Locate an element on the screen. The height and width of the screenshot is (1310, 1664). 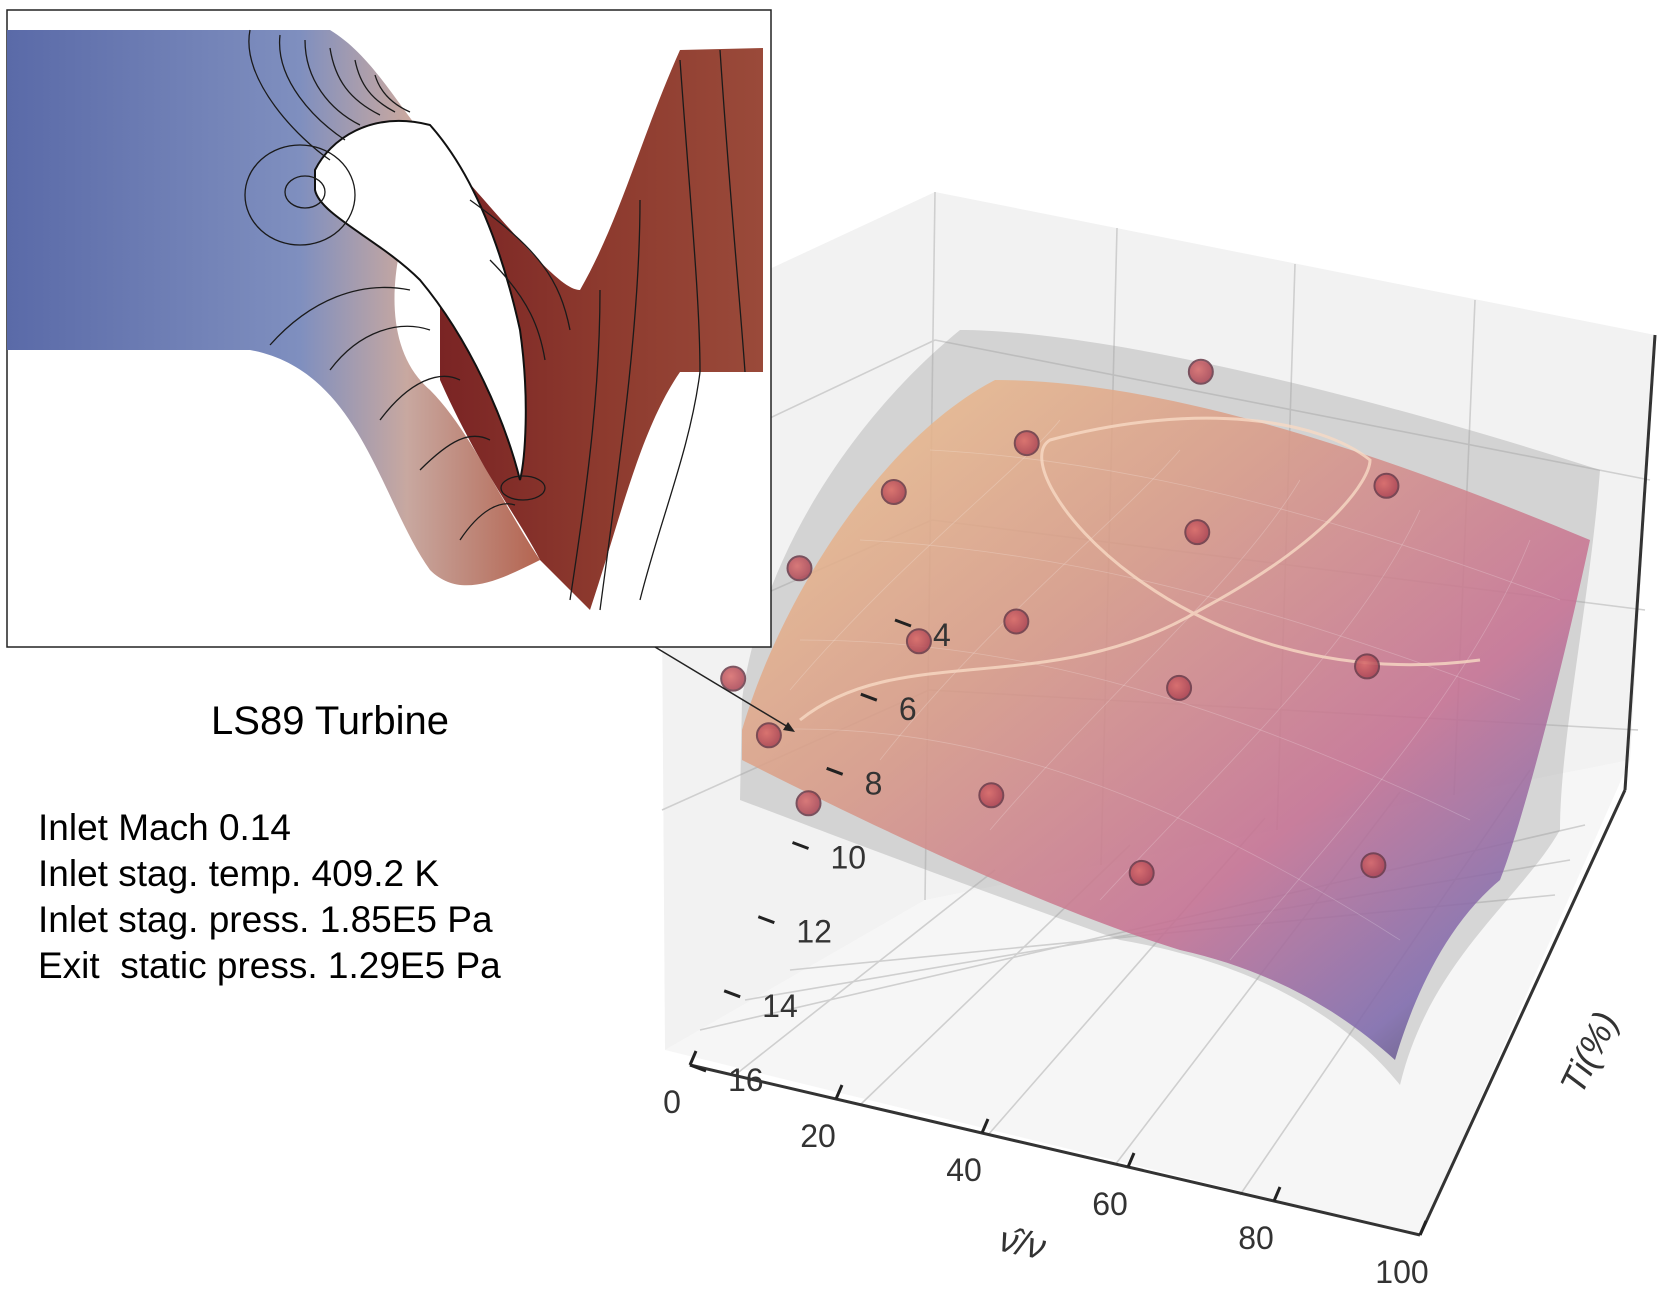
y-tick-label: 12 is located at coordinates (814, 932).